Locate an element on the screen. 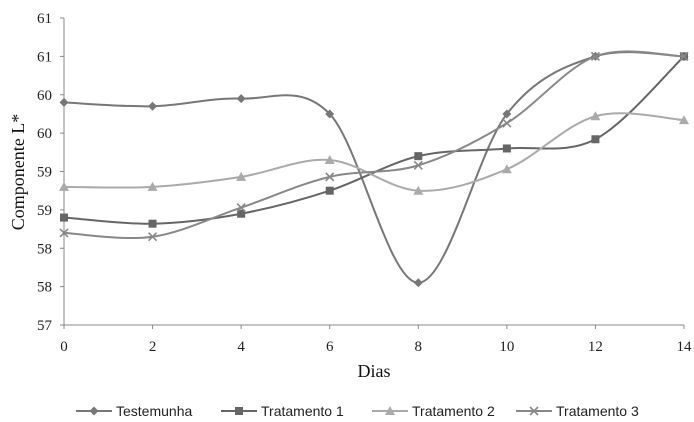  x-tick-label: 6 is located at coordinates (330, 347).